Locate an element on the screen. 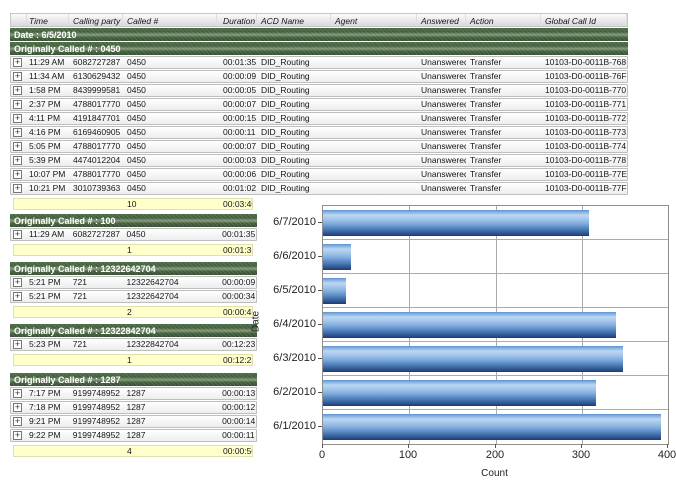 The image size is (676, 485). cell-calling: 6082727287 is located at coordinates (97, 62).